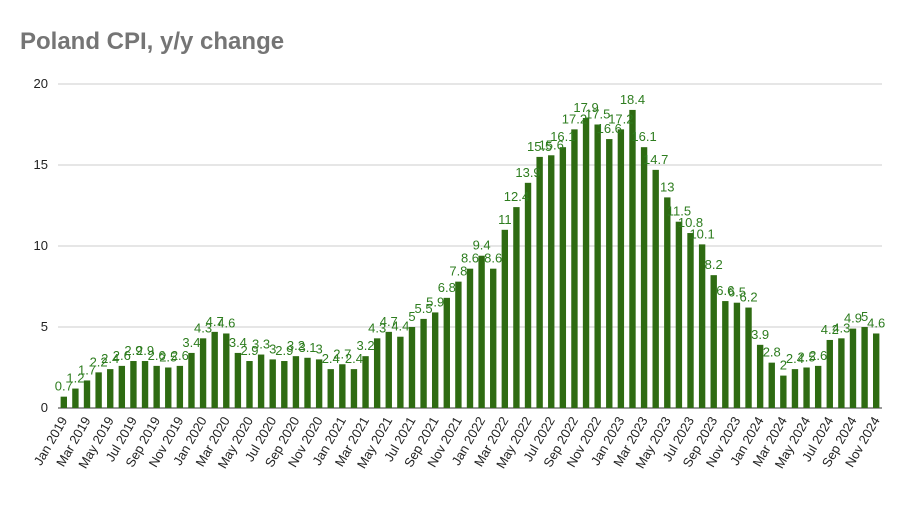 This screenshot has width=900, height=510. I want to click on data-label: 2.5, so click(807, 357).